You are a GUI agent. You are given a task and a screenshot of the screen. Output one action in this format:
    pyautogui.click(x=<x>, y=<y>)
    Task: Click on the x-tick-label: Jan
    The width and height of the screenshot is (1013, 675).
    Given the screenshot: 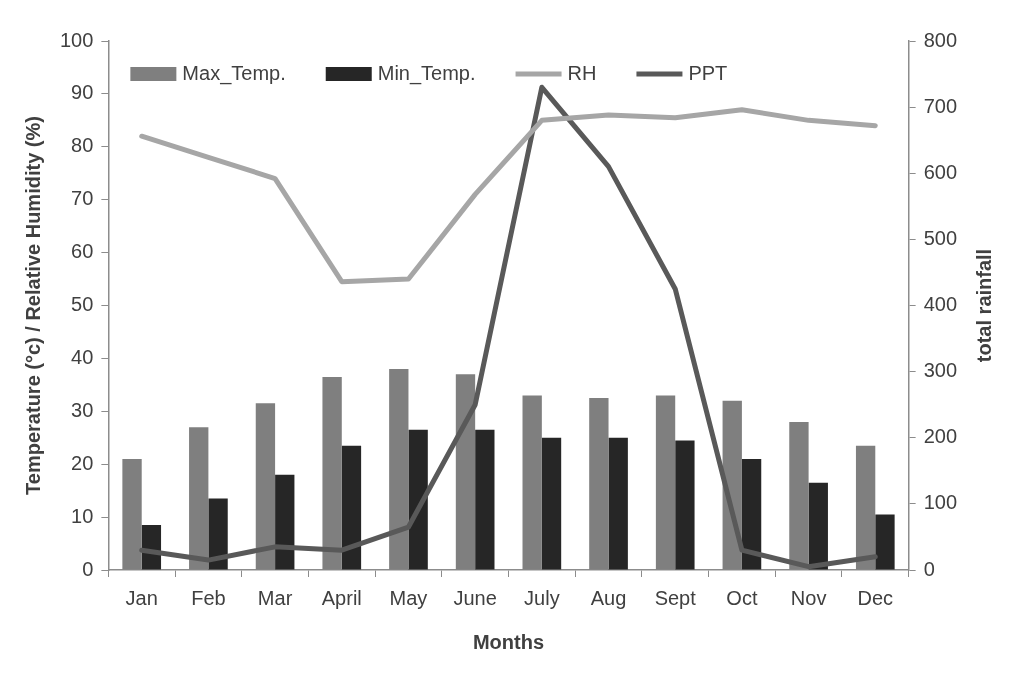 What is the action you would take?
    pyautogui.click(x=141, y=597)
    